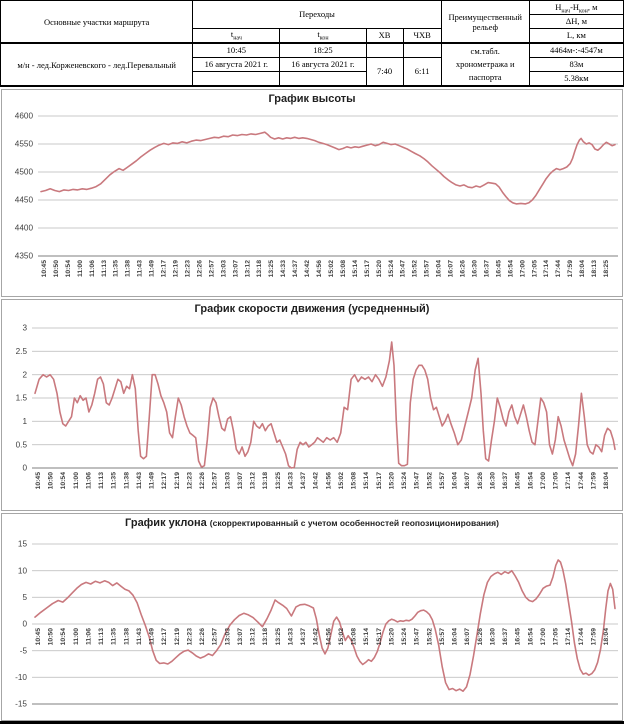 The height and width of the screenshot is (724, 624). What do you see at coordinates (543, 481) in the screenshot?
I see `svg-text: 17:00` at bounding box center [543, 481].